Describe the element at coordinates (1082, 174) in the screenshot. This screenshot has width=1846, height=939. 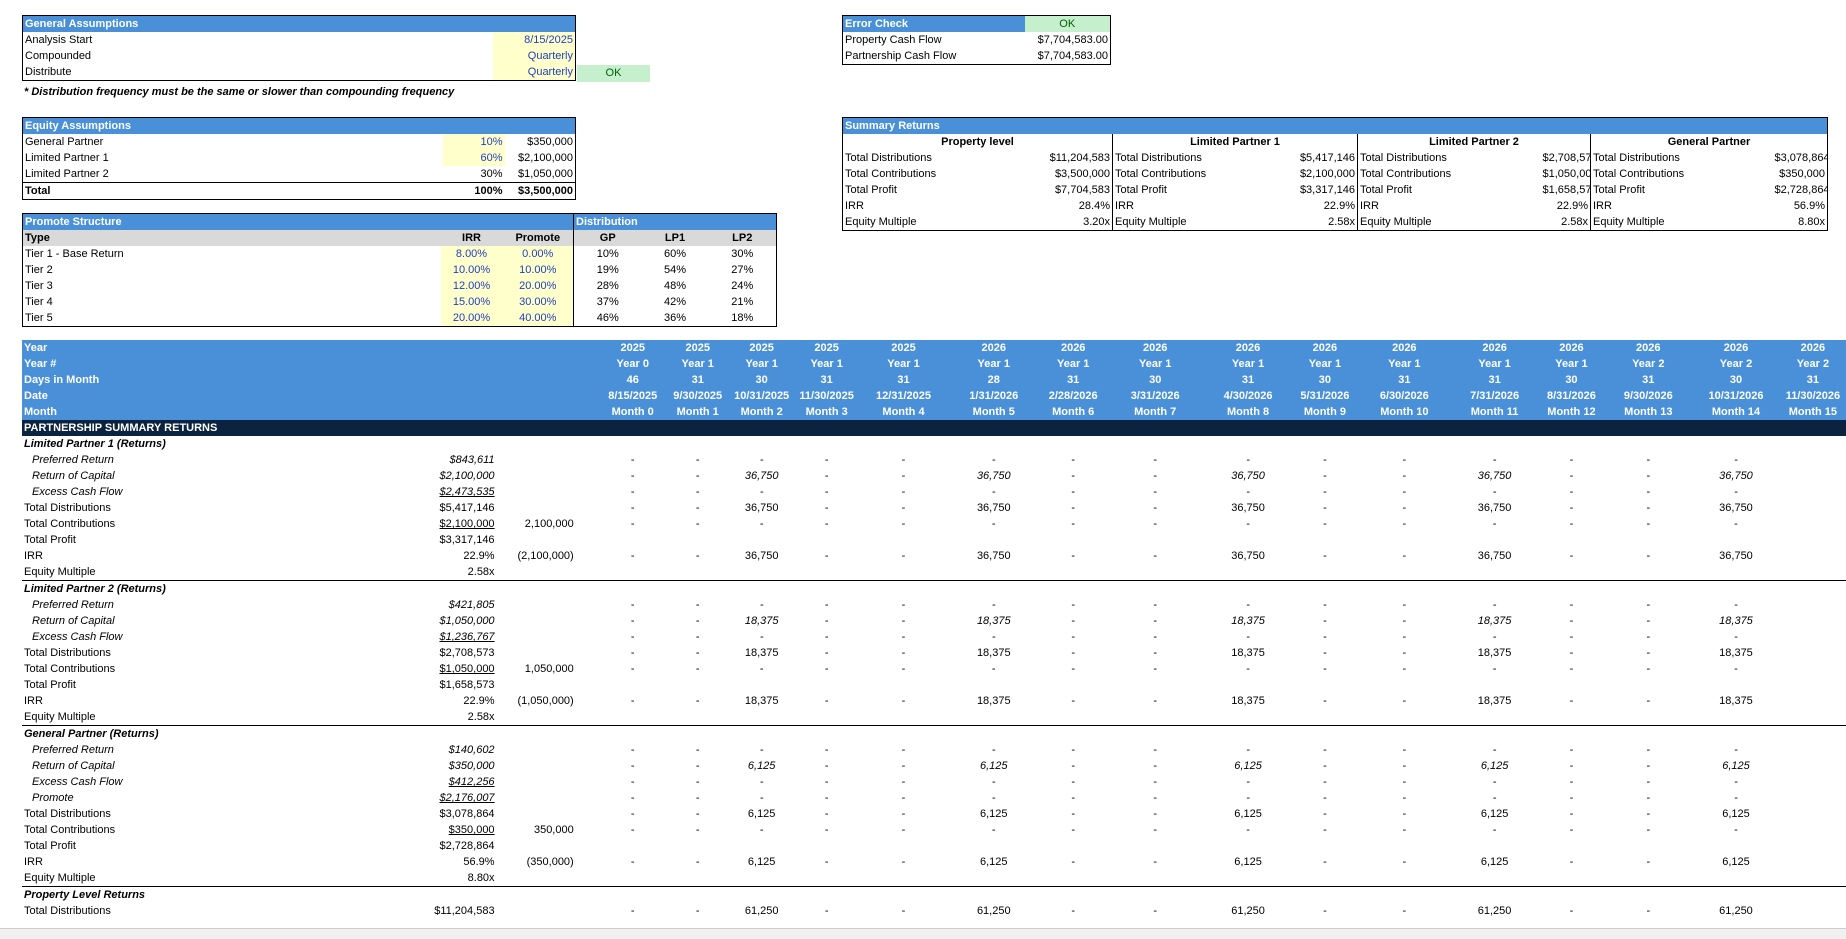
I see `summary-value: $3,500,000` at that location.